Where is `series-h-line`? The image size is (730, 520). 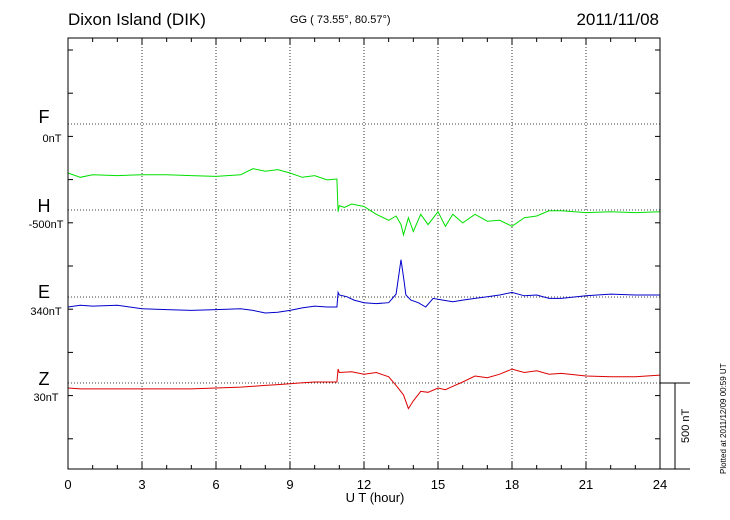
series-h-line is located at coordinates (364, 202).